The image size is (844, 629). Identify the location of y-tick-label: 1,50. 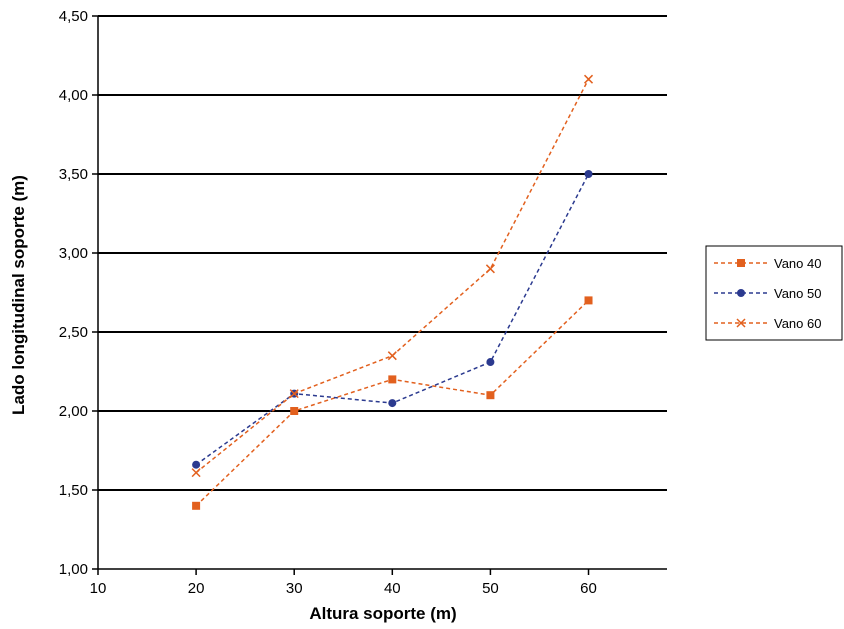
(73, 490).